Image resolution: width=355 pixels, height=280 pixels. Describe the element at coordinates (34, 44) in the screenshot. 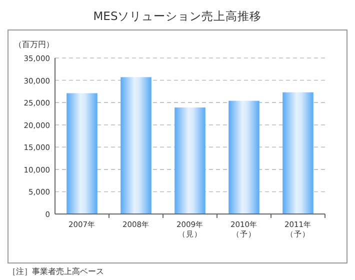

I see `y-axis-title: （百万円）` at that location.